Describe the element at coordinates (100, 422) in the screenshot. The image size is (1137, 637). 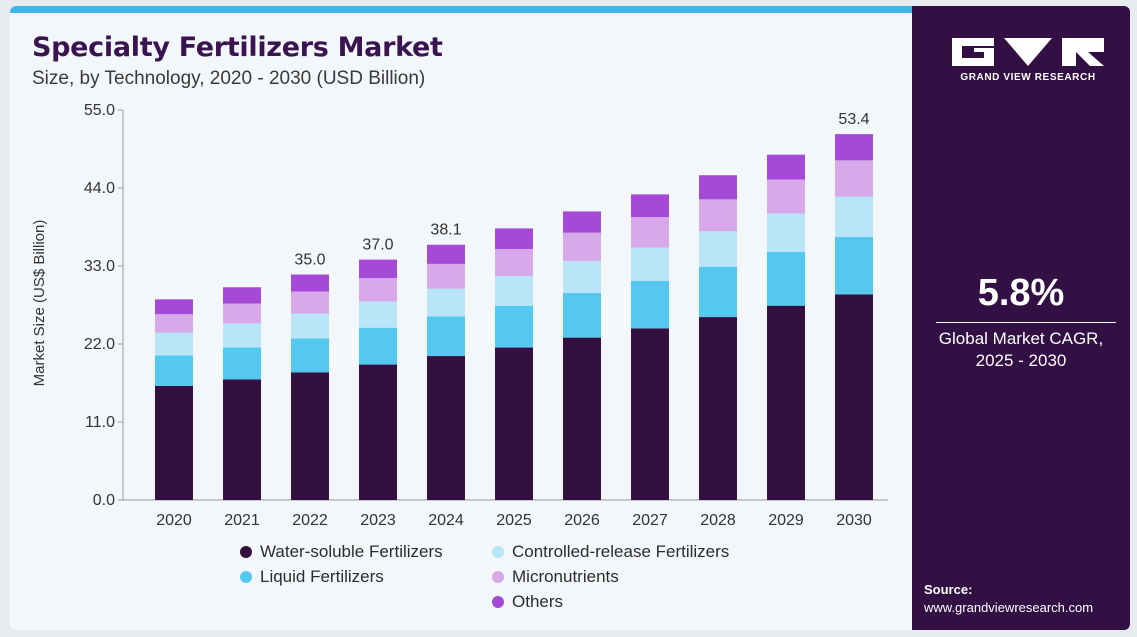
I see `y-tick-label: 11.0` at that location.